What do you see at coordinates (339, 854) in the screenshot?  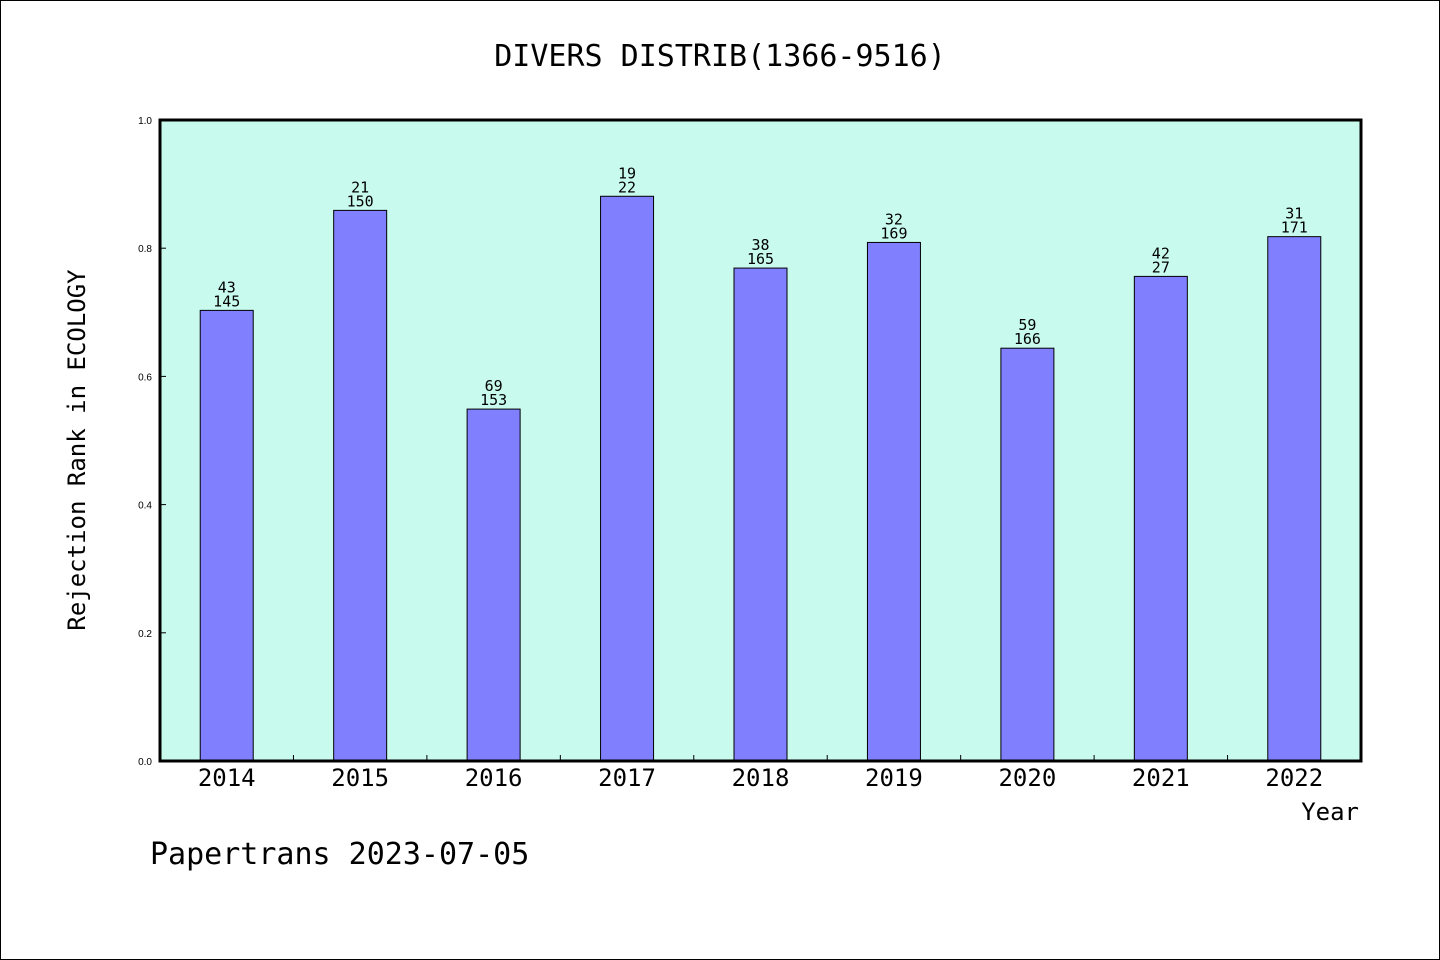 I see `footer-text: Papertrans 2023-07-05` at bounding box center [339, 854].